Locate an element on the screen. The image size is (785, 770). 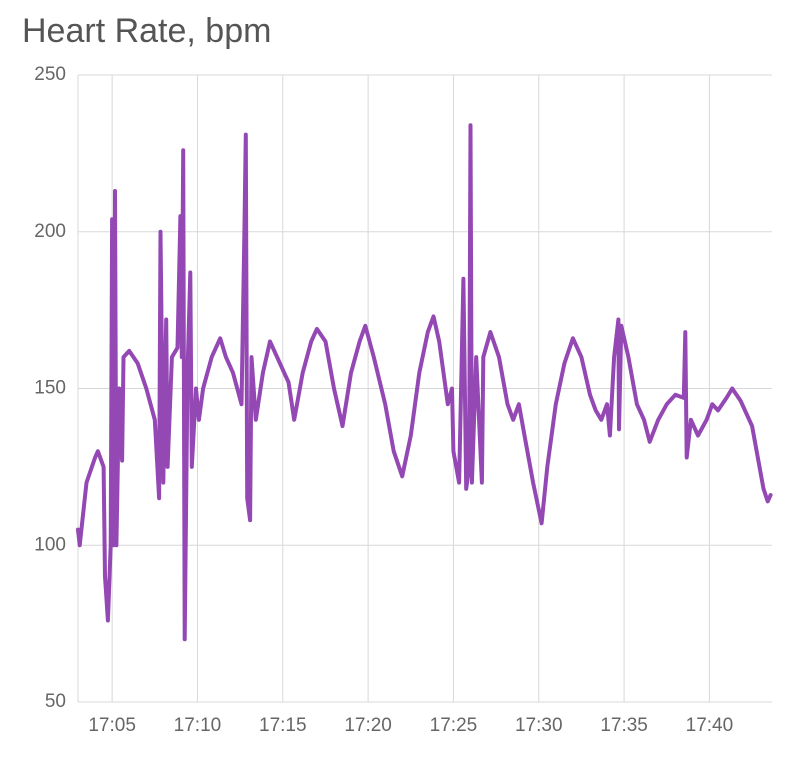
x-tick-label: 17:30 is located at coordinates (539, 725).